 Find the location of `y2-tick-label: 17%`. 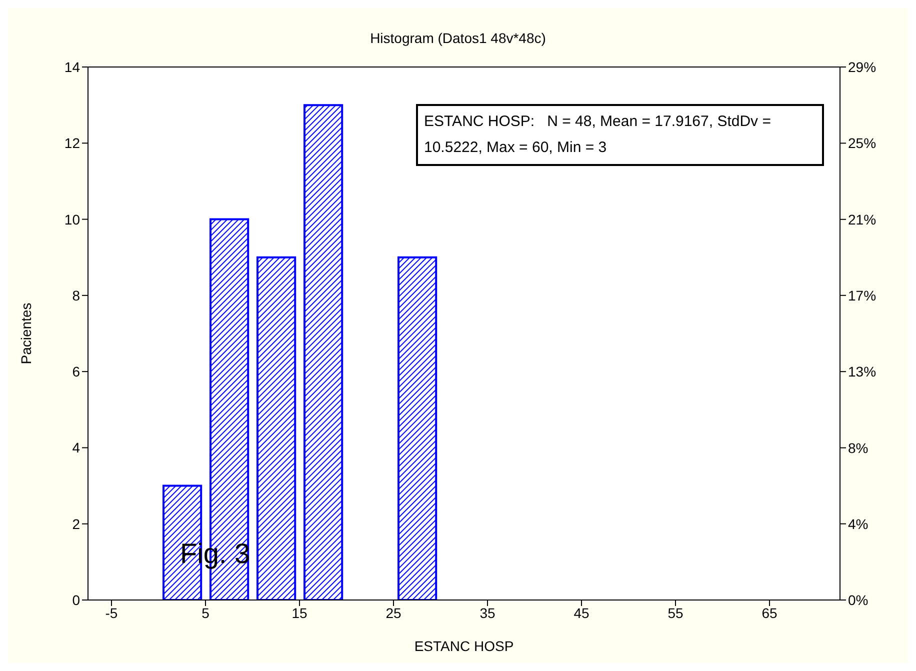

y2-tick-label: 17% is located at coordinates (862, 295).